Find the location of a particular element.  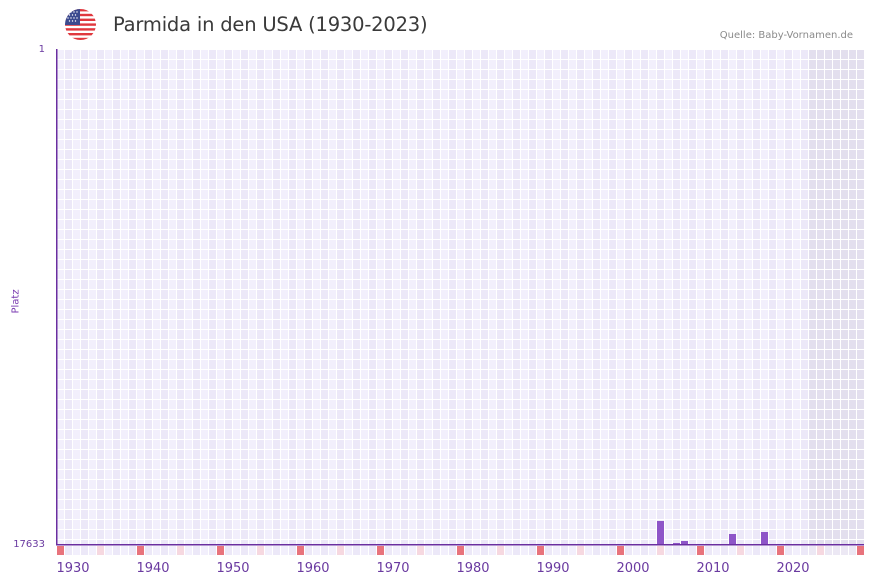

x-tick-1930: 1930 is located at coordinates (73, 568).